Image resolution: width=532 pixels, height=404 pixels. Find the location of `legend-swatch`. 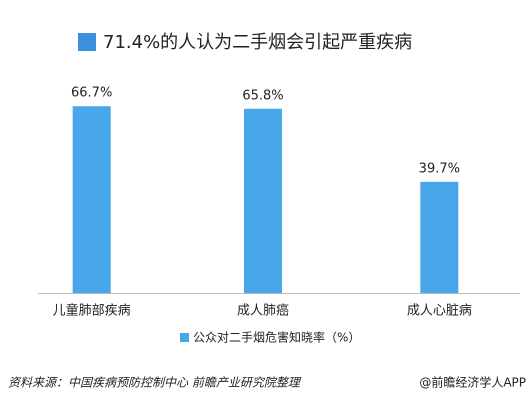

legend-swatch is located at coordinates (184, 337).